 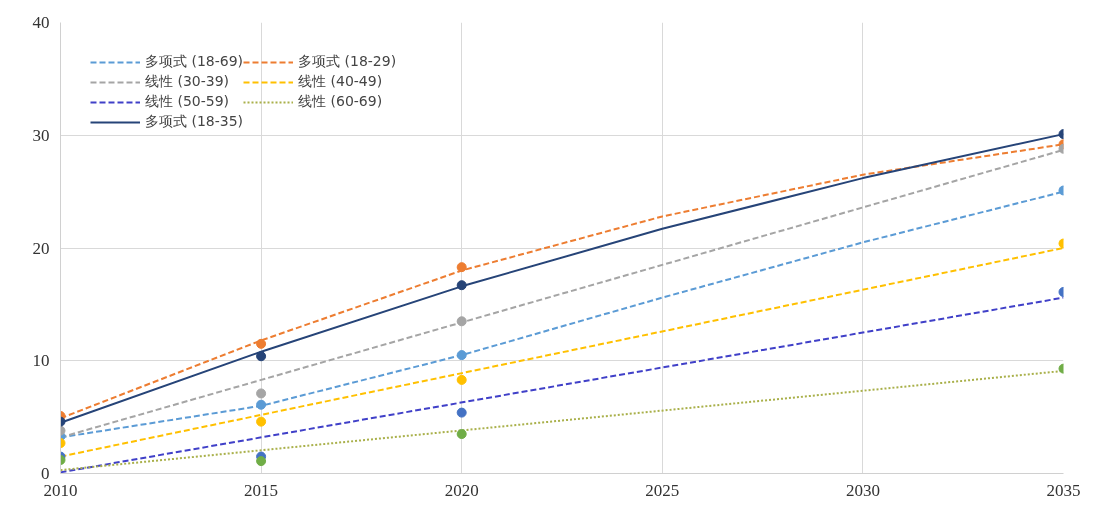 What do you see at coordinates (187, 102) in the screenshot?
I see `legend-label: 线性 (50-59)` at bounding box center [187, 102].